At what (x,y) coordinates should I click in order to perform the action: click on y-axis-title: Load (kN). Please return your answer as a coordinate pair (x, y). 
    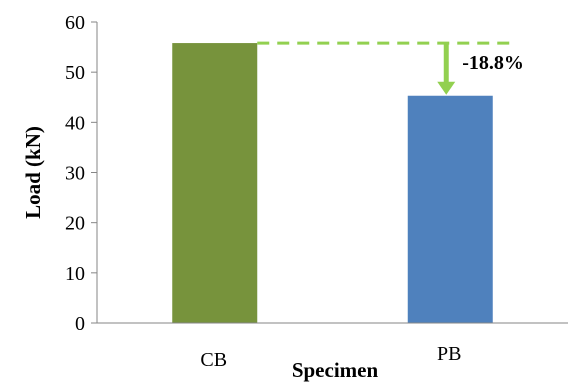
    Looking at the image, I should click on (33, 172).